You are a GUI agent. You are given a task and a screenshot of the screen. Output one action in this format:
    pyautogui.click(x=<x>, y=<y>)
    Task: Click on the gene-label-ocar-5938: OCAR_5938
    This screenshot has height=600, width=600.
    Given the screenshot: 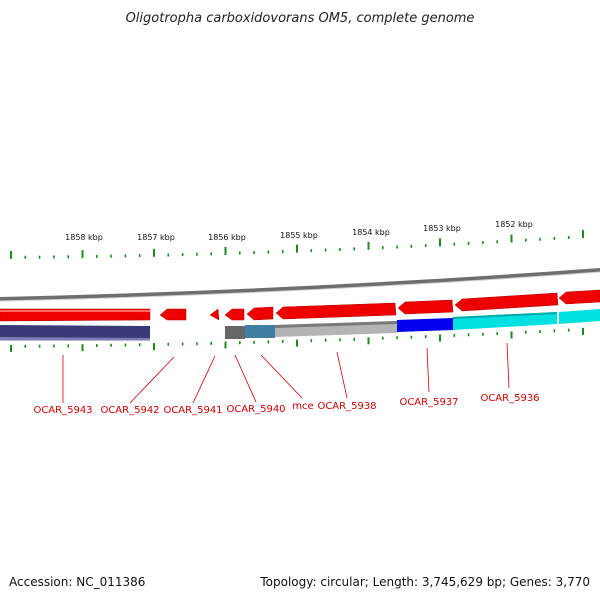 What is the action you would take?
    pyautogui.click(x=346, y=406)
    